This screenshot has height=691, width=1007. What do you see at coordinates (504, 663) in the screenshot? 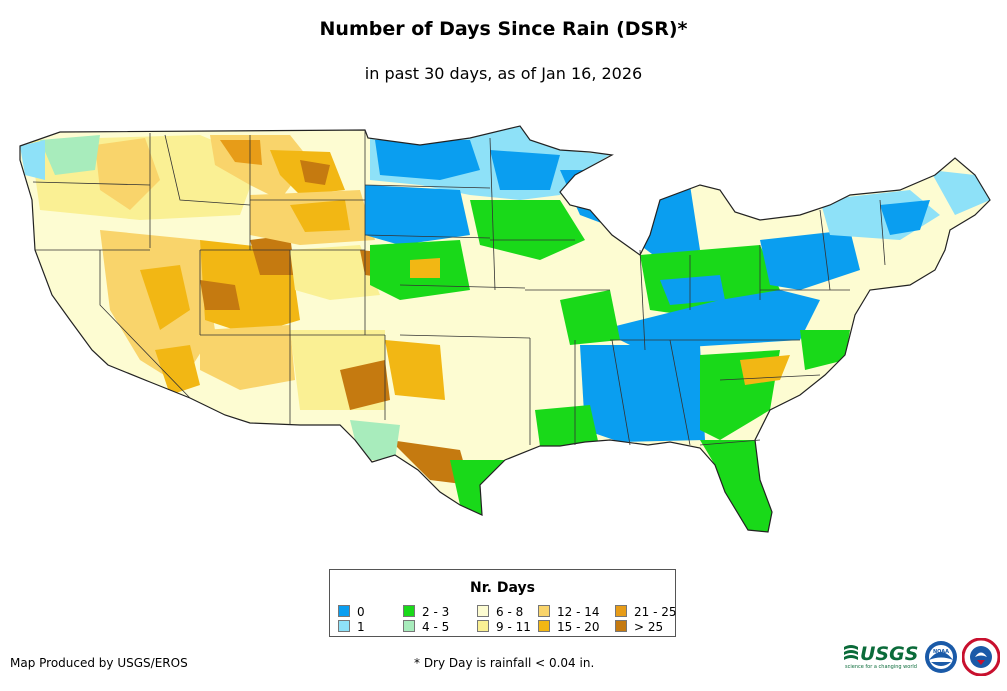
I see `footnote: * Dry Day is rainfall < 0.04 in.` at bounding box center [504, 663].